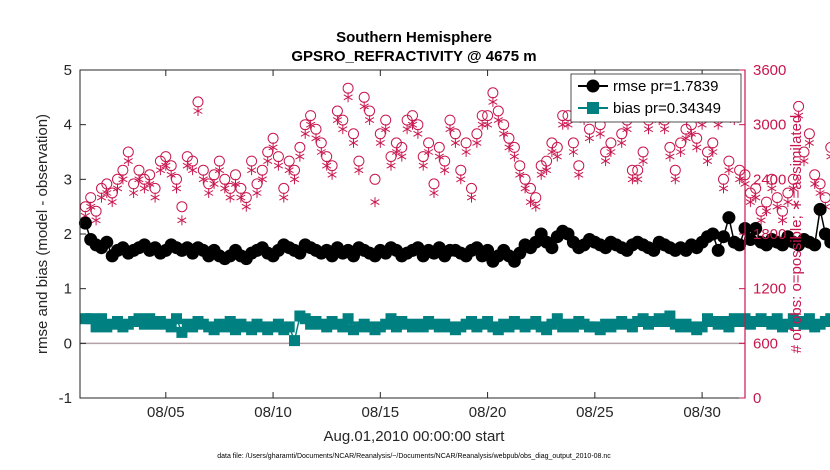 This screenshot has width=830, height=470. What do you see at coordinates (765, 343) in the screenshot?
I see `y-right-tick-label: 600` at bounding box center [765, 343].